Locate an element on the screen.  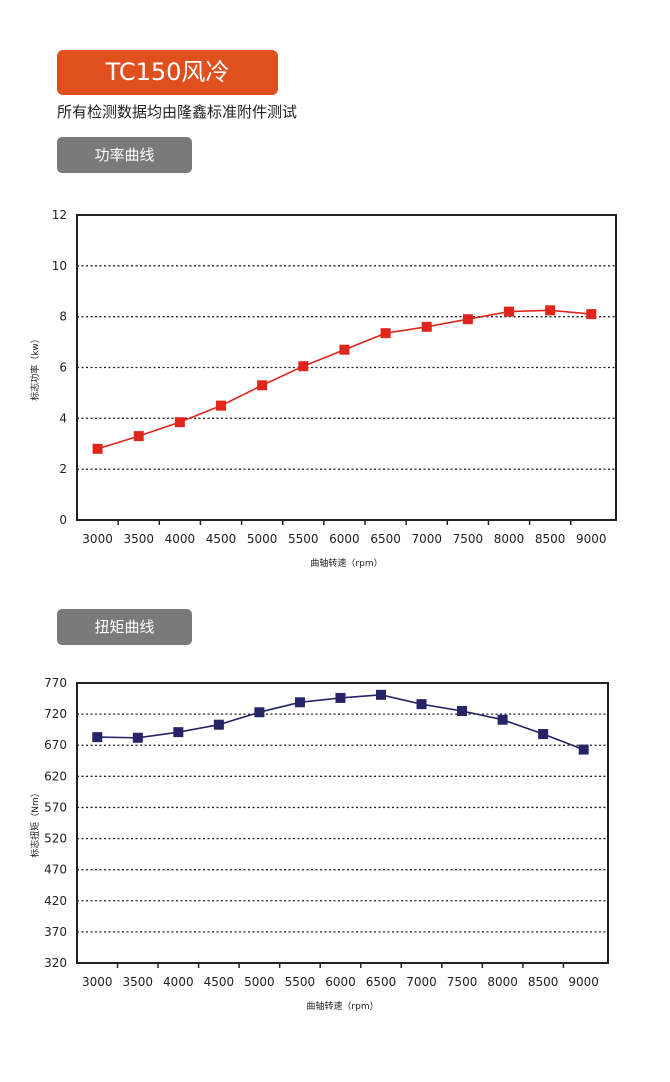
y-tick-label: 670 is located at coordinates (55, 745).